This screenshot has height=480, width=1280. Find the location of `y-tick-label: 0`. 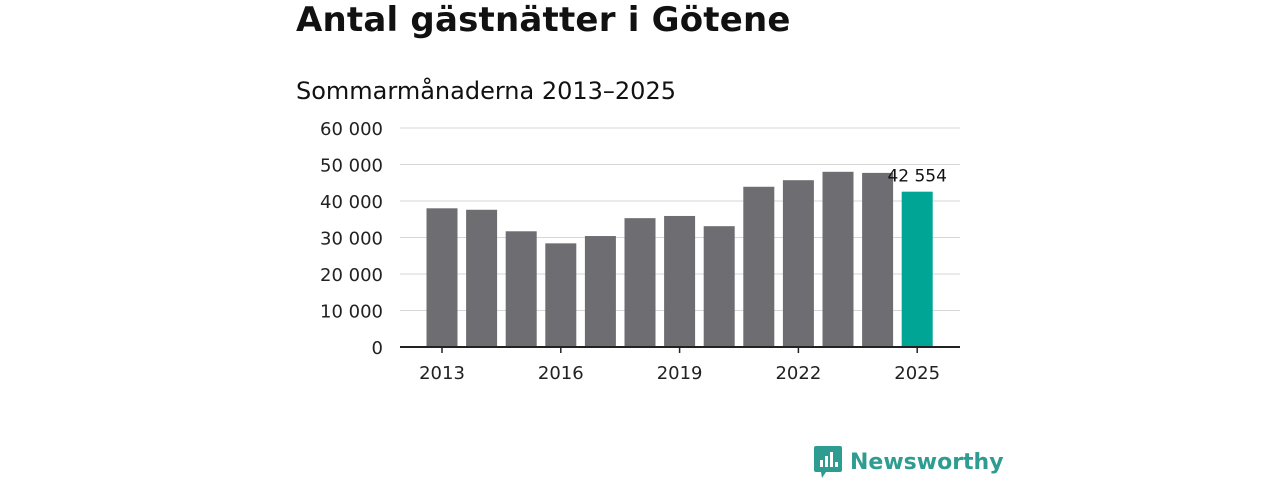

y-tick-label: 0 is located at coordinates (377, 348).